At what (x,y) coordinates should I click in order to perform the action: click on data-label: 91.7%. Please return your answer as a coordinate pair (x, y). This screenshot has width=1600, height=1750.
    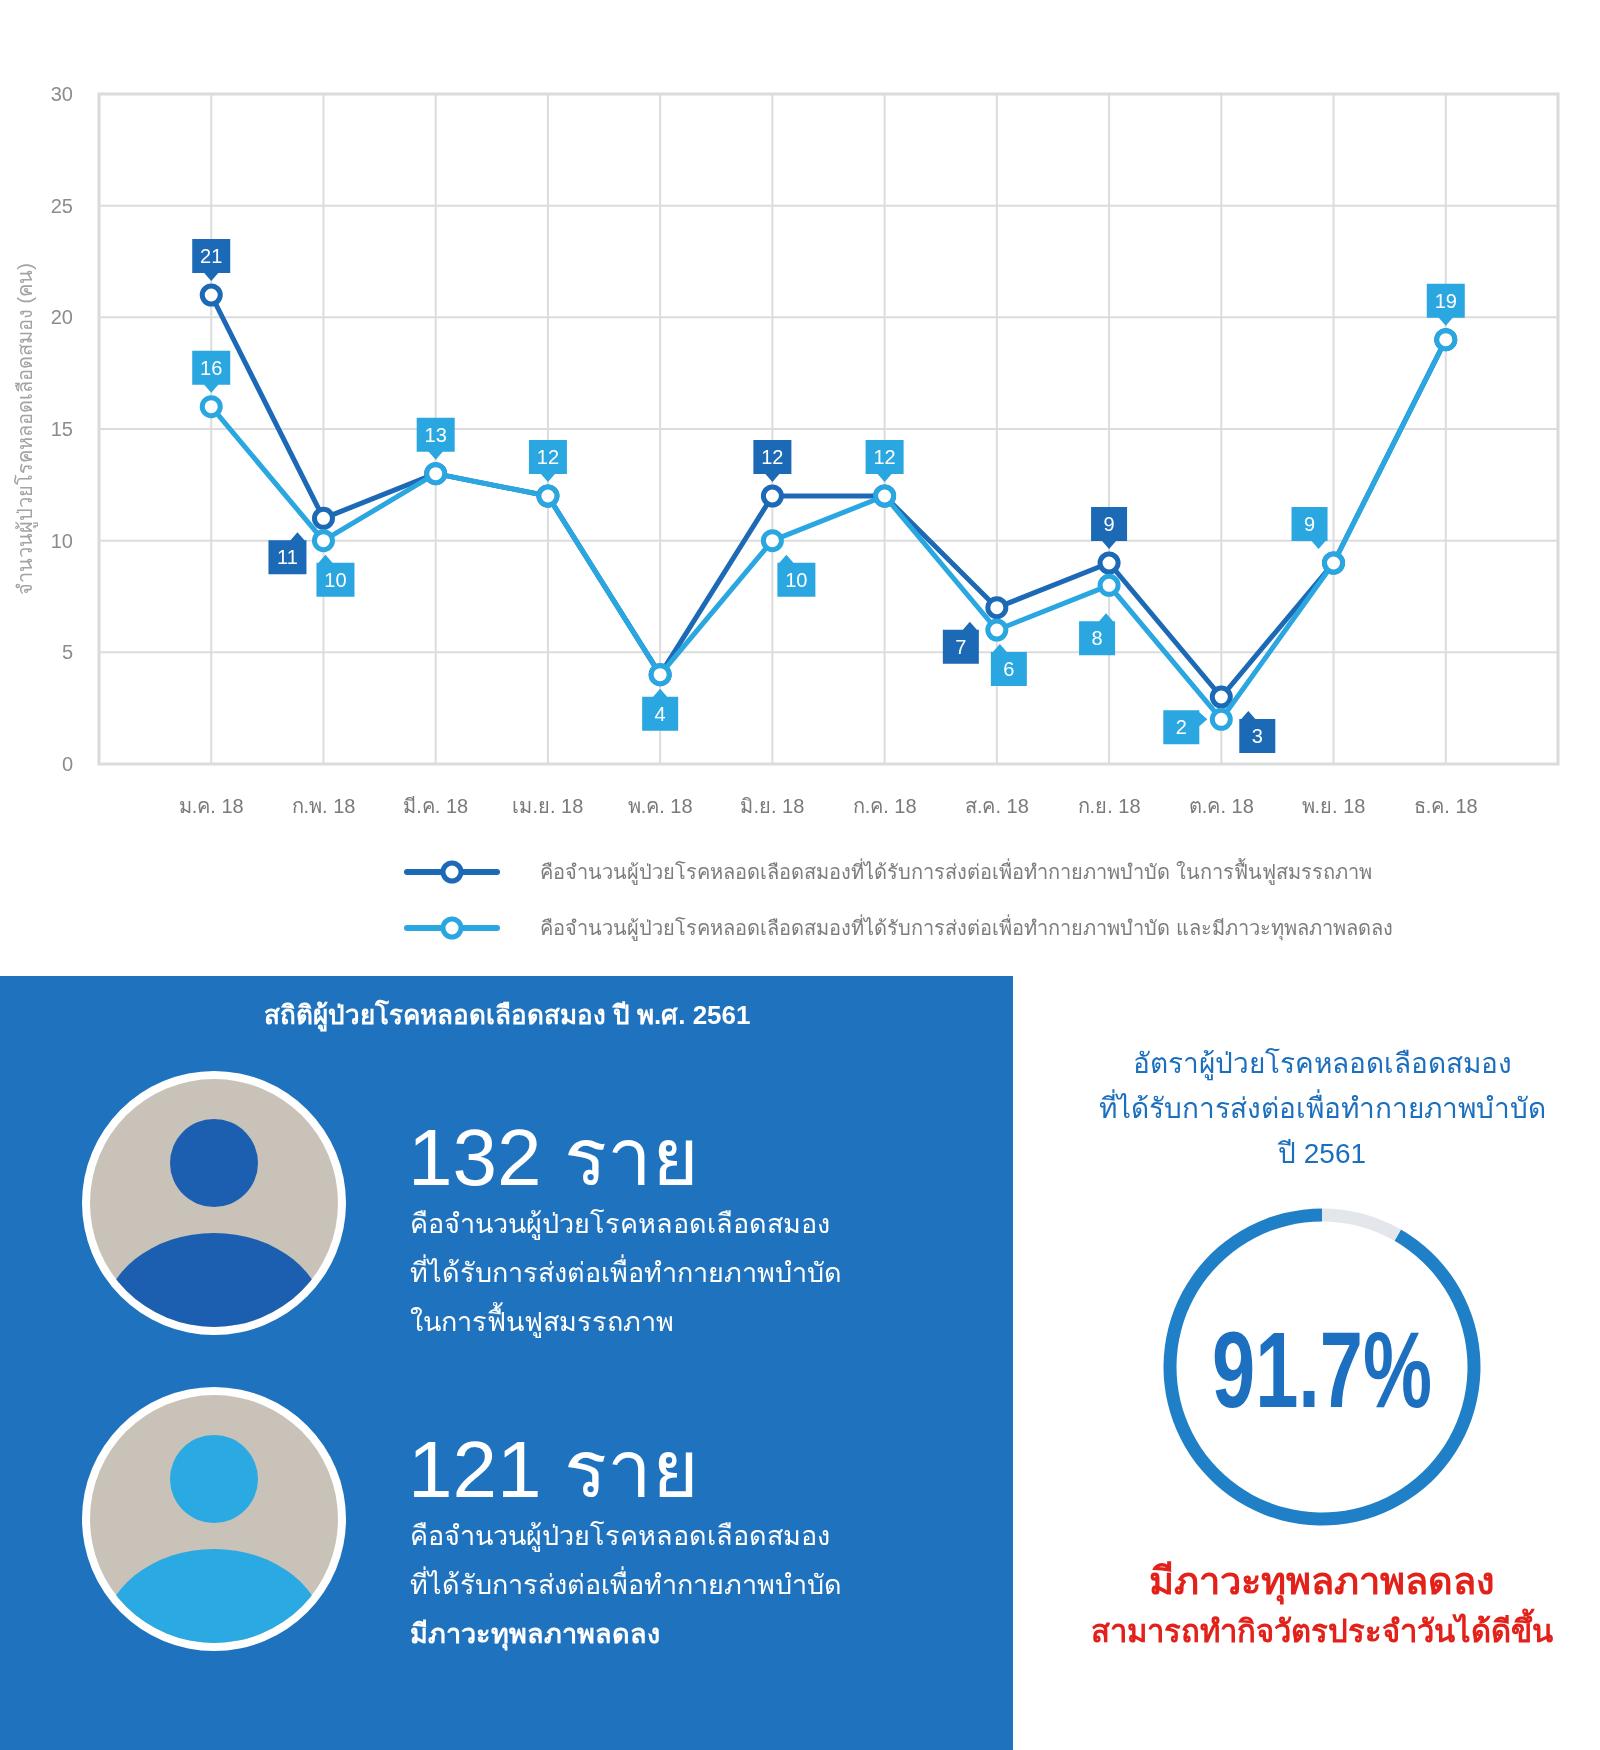
    Looking at the image, I should click on (1365, 1369).